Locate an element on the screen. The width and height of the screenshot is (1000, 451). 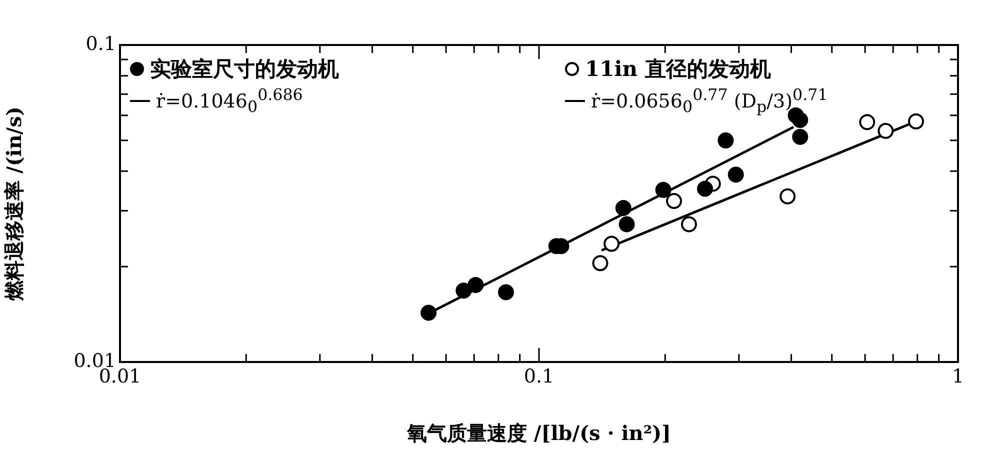
x-axis-title: 氧气质量速度 /[lb/(s · in²)] is located at coordinates (539, 433).